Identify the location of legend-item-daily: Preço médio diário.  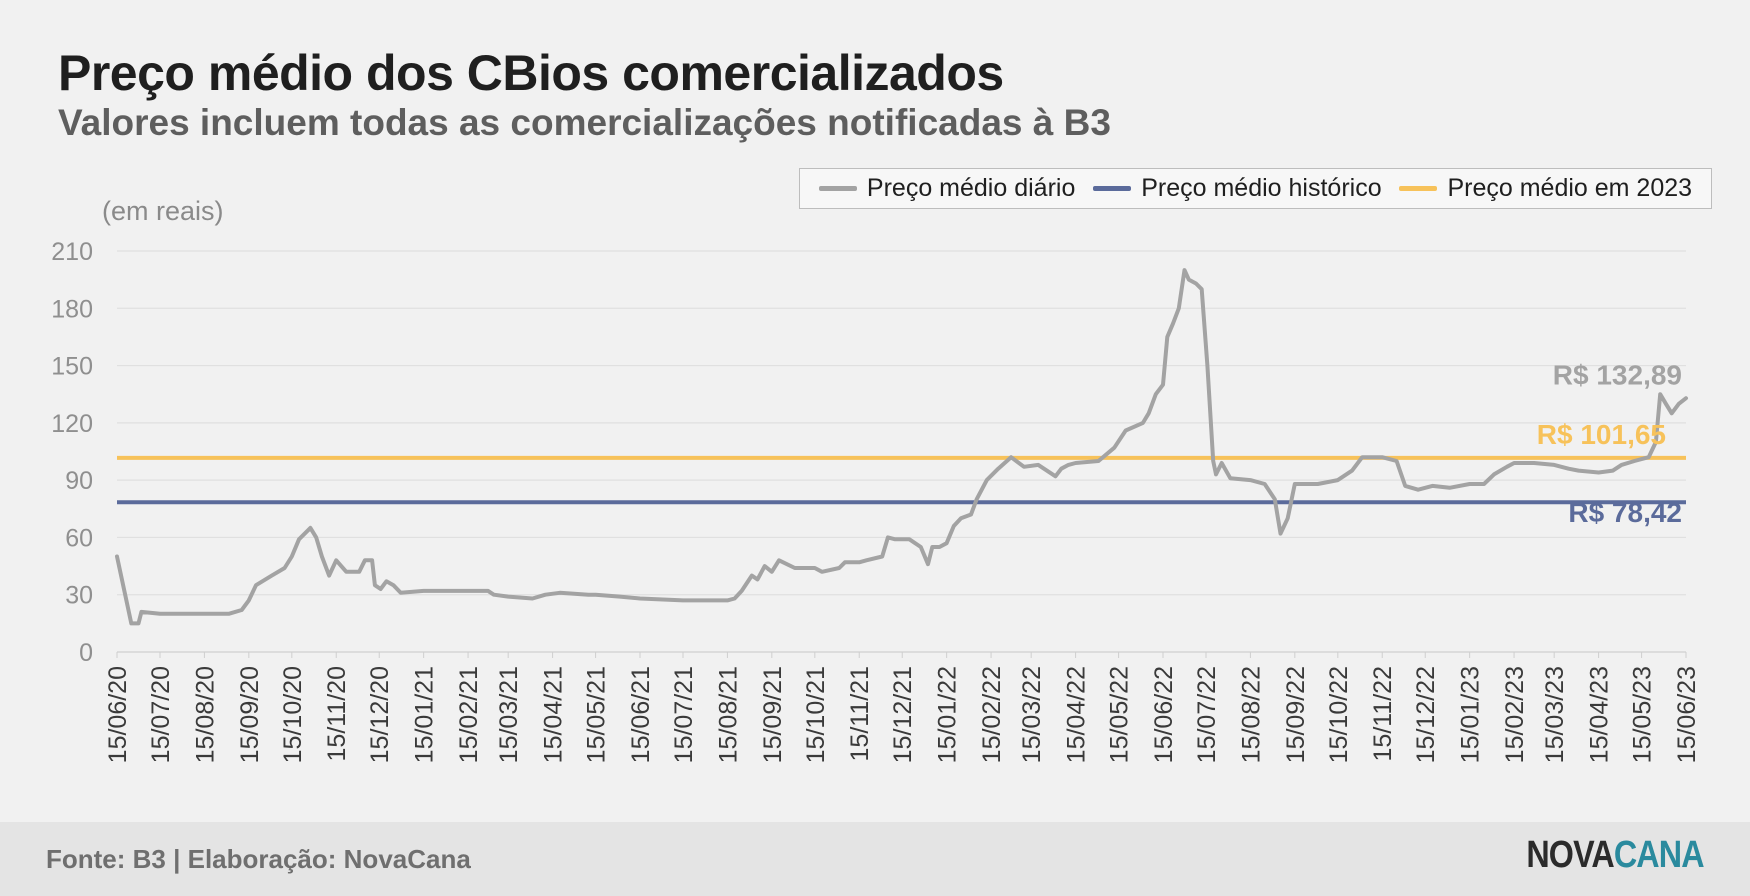
(947, 188).